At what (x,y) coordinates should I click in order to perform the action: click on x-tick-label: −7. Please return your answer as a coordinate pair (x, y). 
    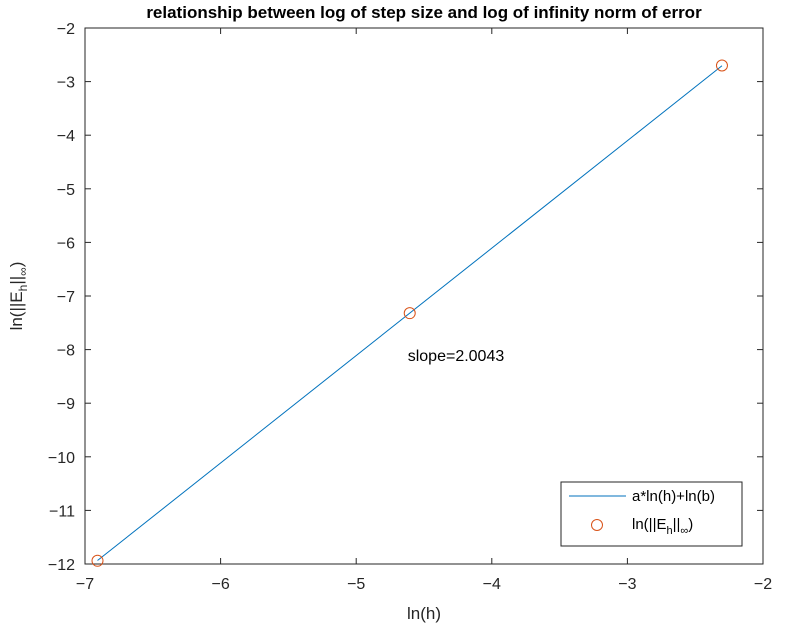
    Looking at the image, I should click on (85, 584).